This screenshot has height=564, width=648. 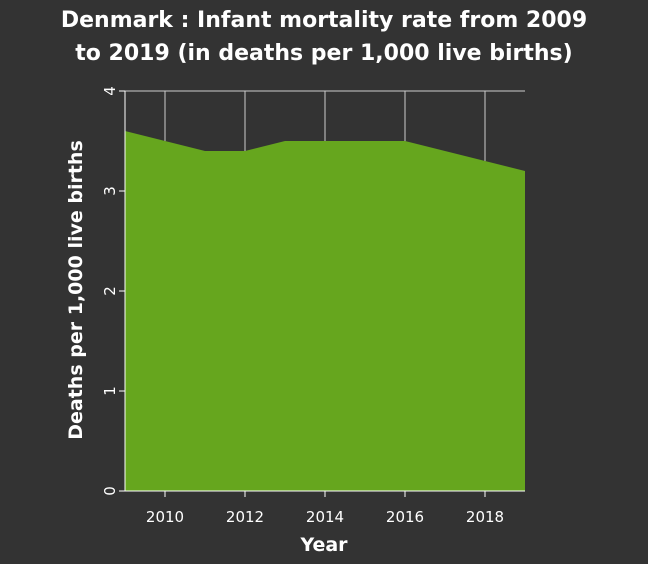 What do you see at coordinates (323, 545) in the screenshot?
I see `x-axis-label: Year` at bounding box center [323, 545].